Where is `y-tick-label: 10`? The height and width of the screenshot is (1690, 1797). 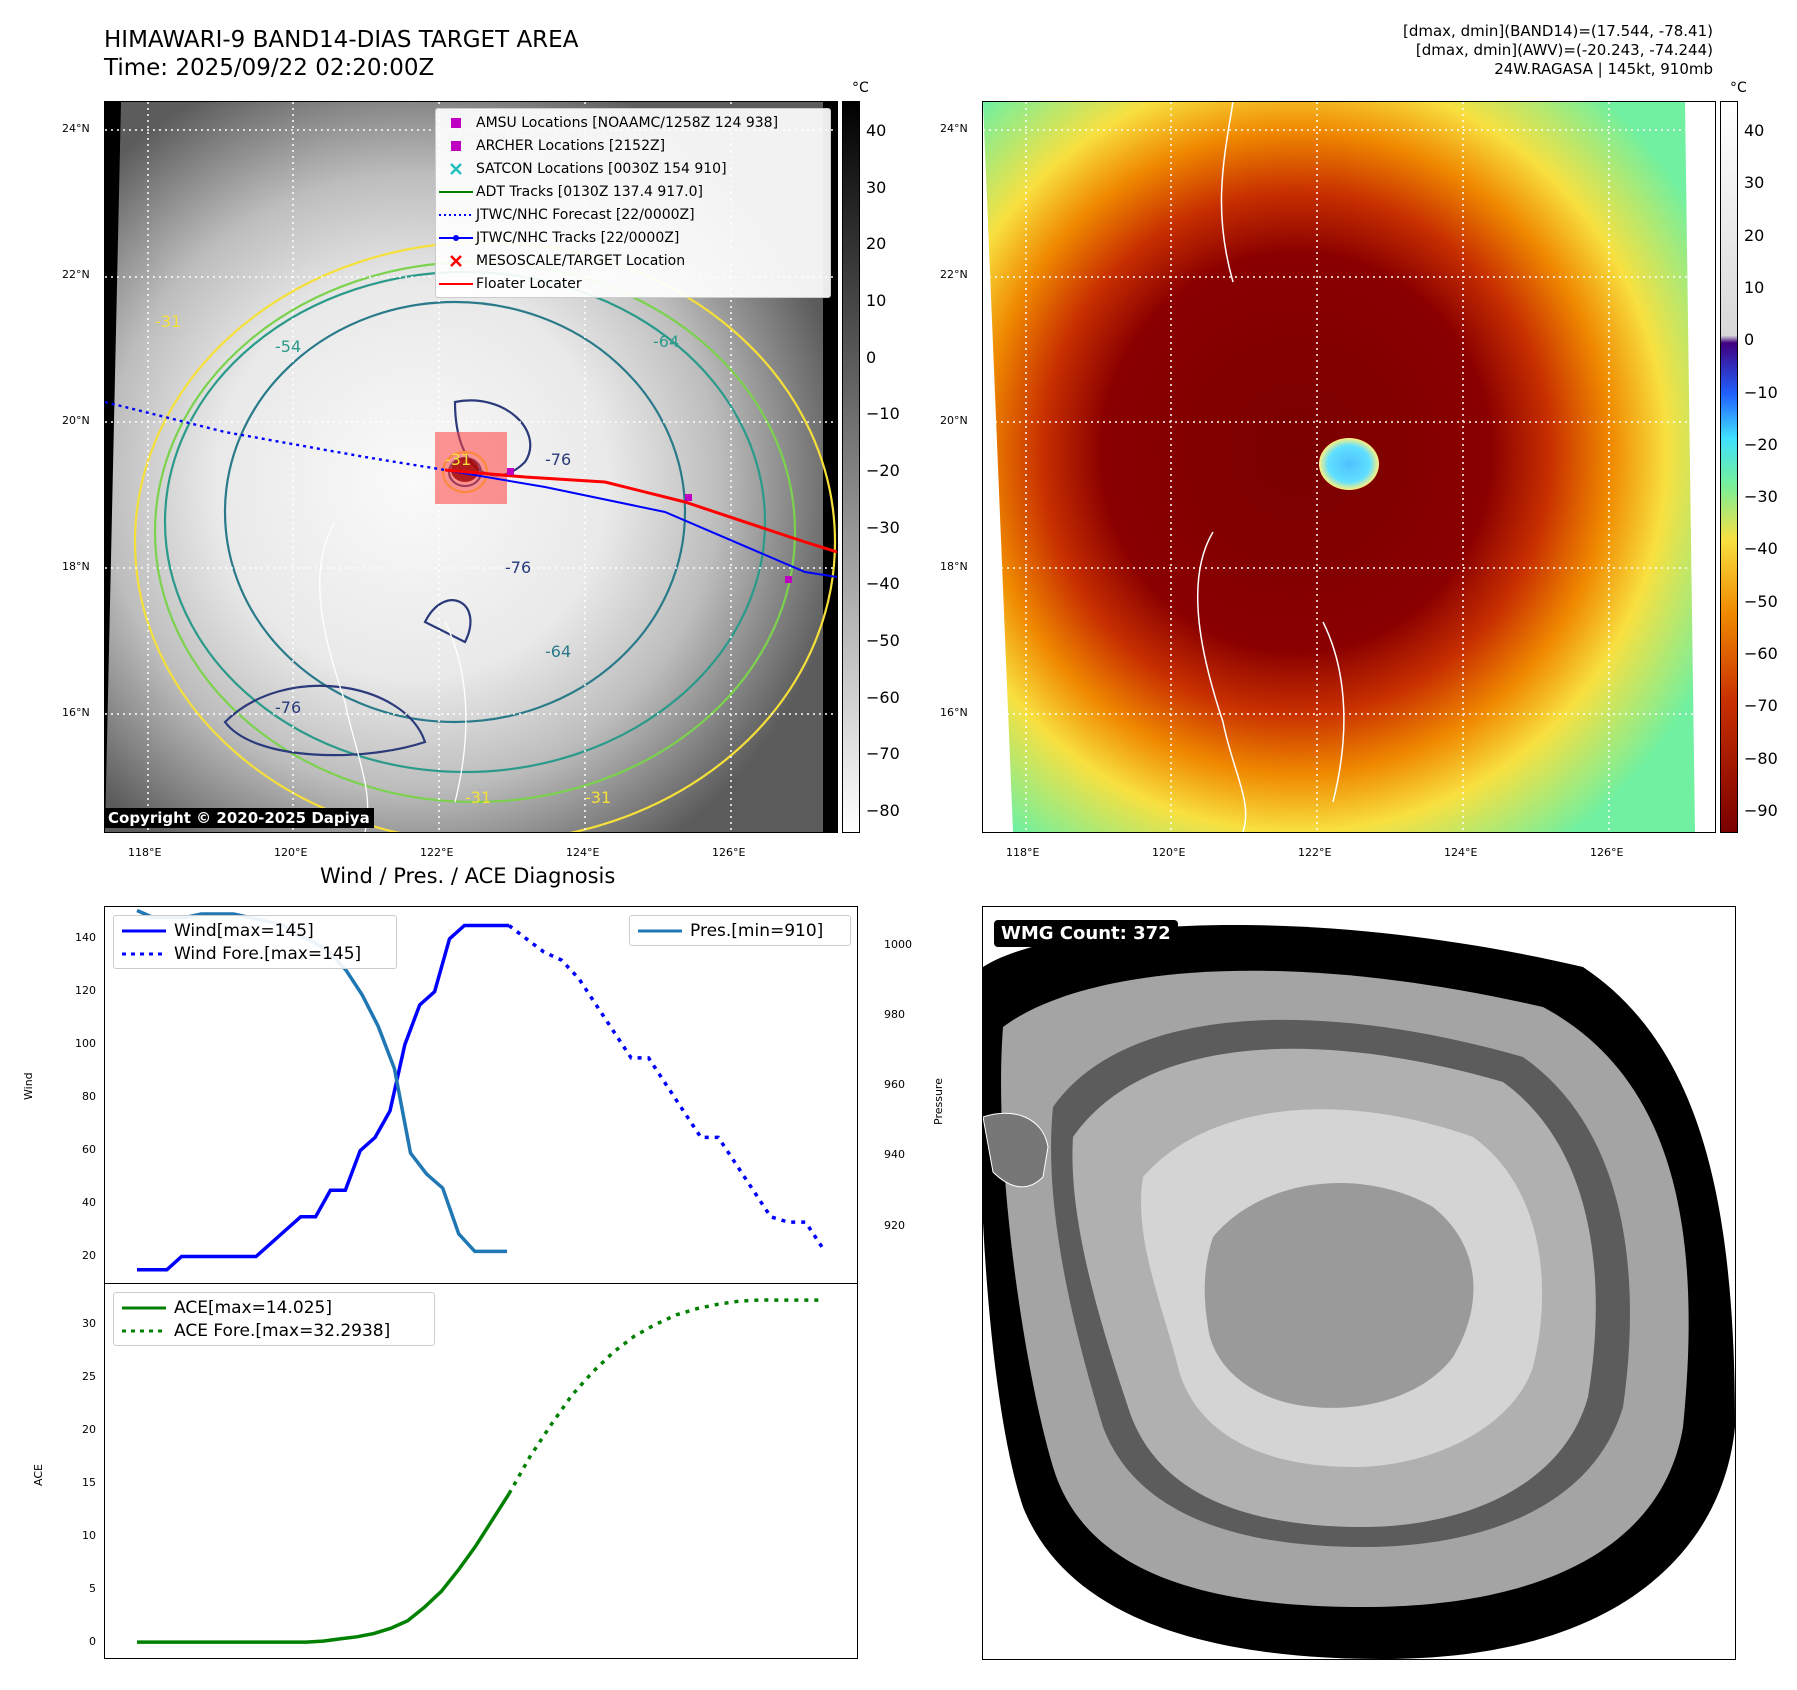
y-tick-label: 10 is located at coordinates (89, 1536).